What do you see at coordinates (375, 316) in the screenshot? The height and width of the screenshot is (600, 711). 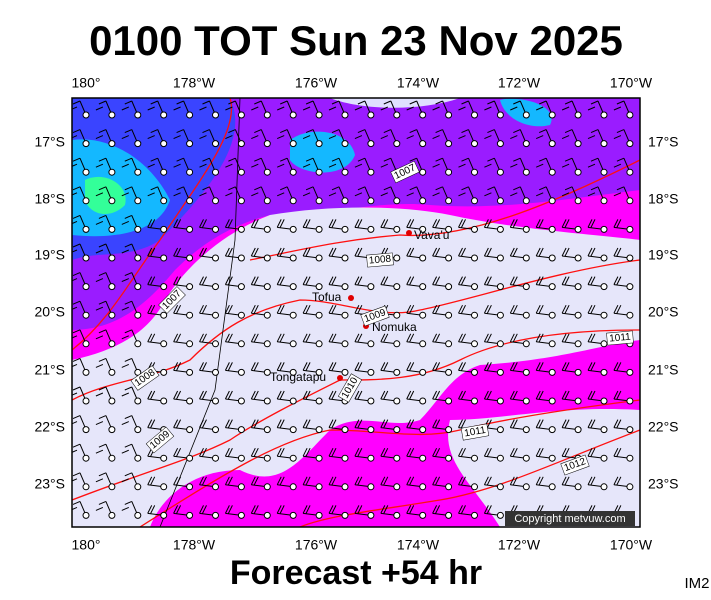 I see `isobar-label-box` at bounding box center [375, 316].